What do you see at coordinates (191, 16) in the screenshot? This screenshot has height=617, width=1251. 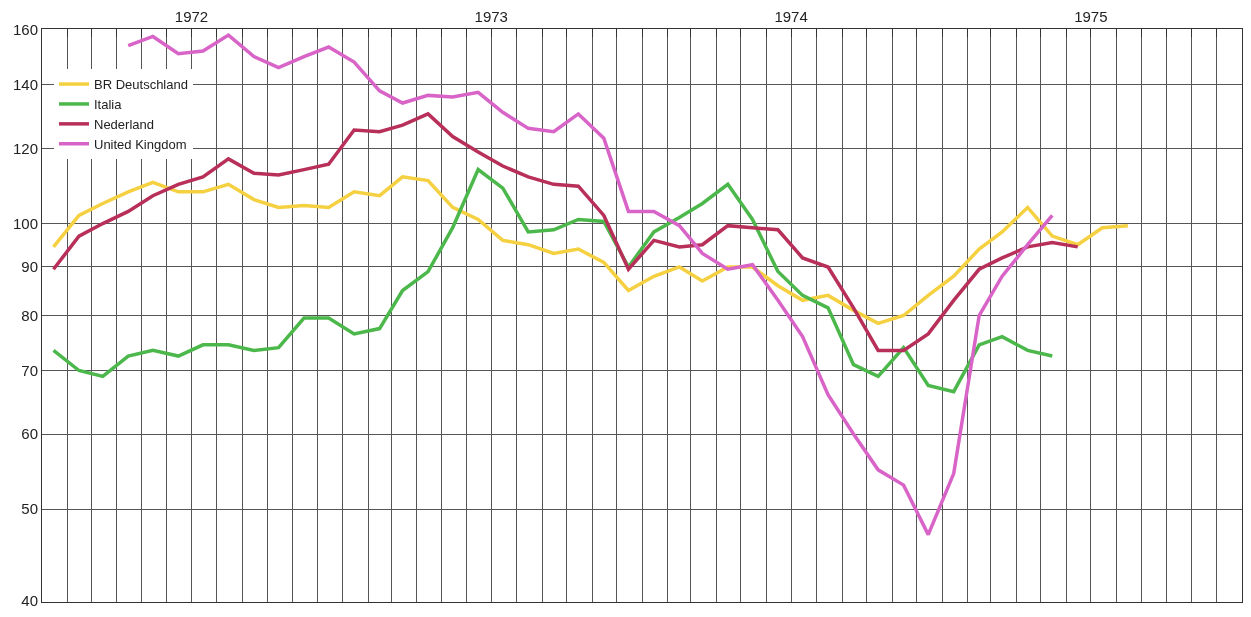 I see `x-tick-label: 1972` at bounding box center [191, 16].